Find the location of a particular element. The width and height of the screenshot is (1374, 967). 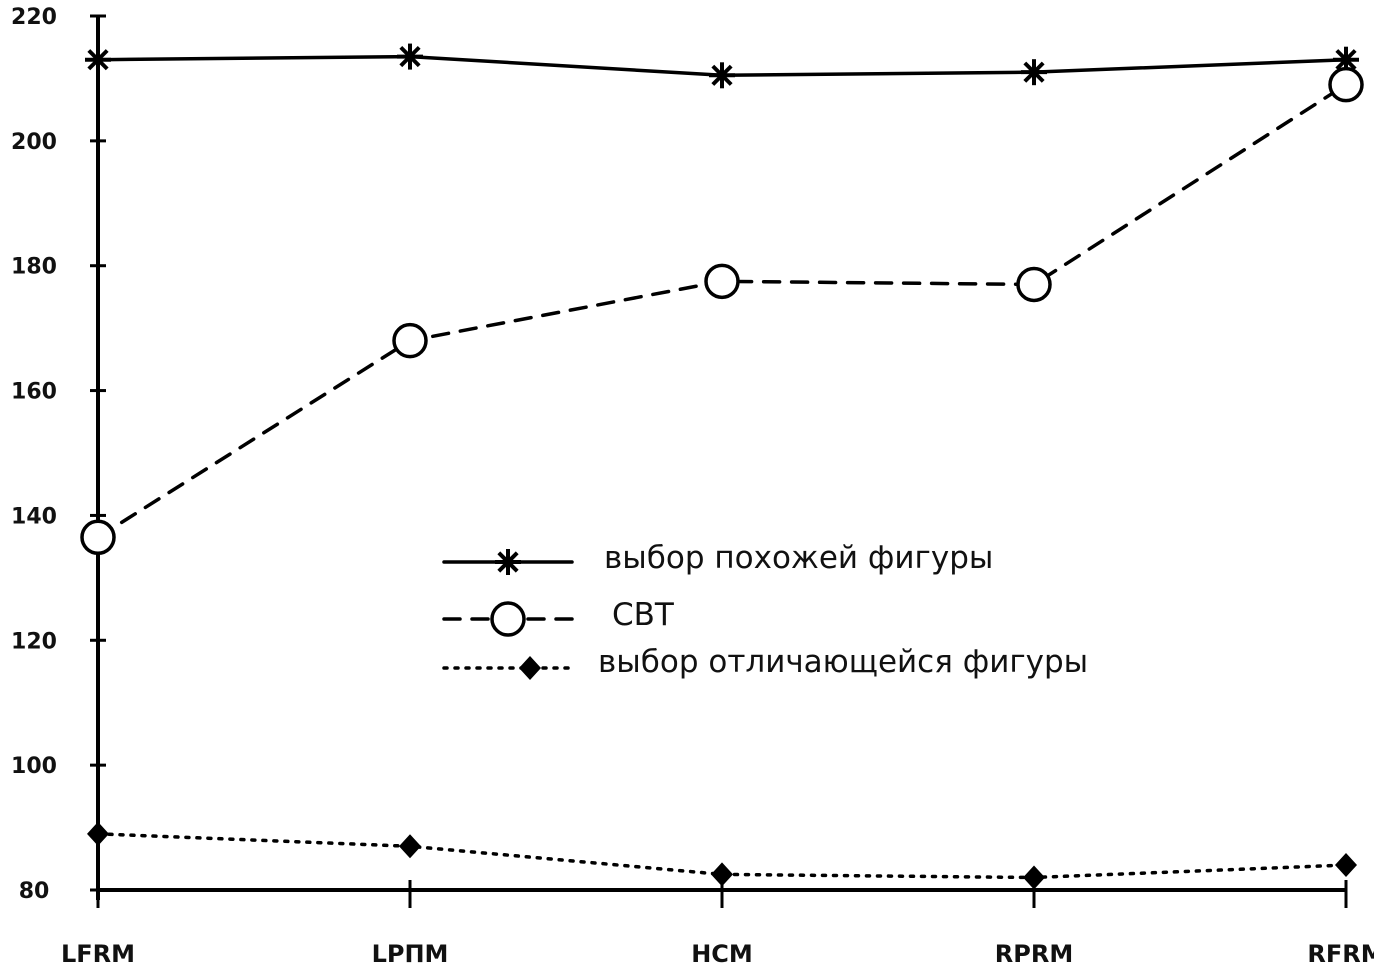

y-axis-ticks: 80 100 120 140 160 180 200 220 is located at coordinates (58, 454).